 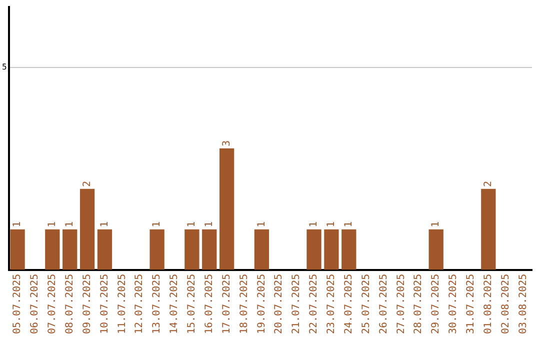 What do you see at coordinates (104, 304) in the screenshot?
I see `x-tick-label: 10.07.2025` at bounding box center [104, 304].